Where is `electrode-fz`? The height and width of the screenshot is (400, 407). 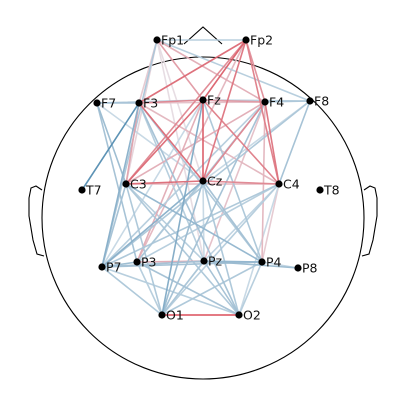
electrode-fz is located at coordinates (203, 100).